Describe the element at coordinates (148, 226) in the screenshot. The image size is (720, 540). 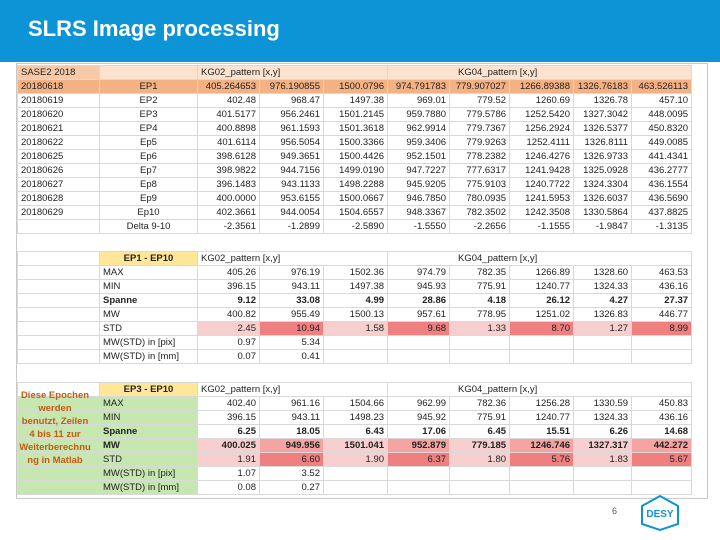
I see `epoch-cell: Delta 9-10` at that location.